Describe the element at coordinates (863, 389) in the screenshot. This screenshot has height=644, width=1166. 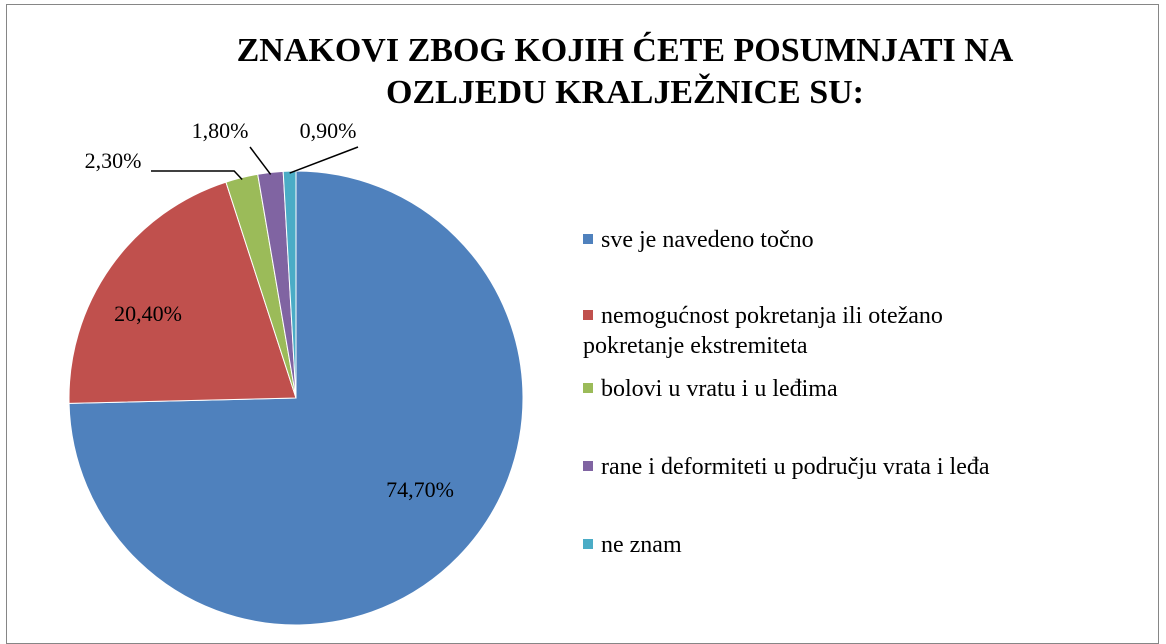
I see `legend-item: bolovi u vratu i u leđima` at that location.